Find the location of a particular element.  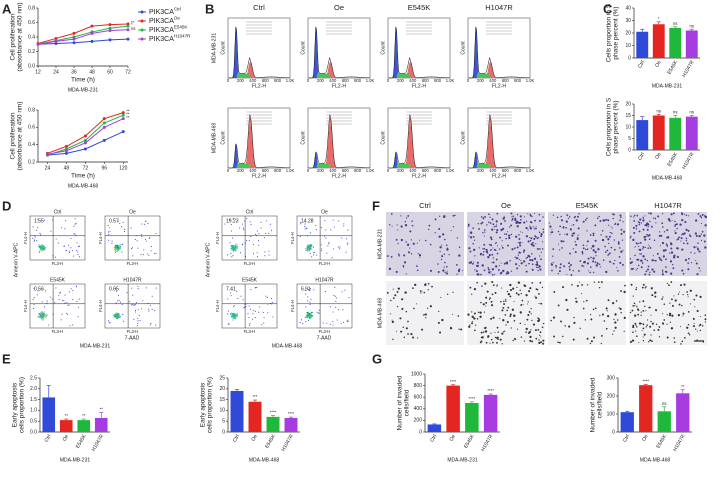

x-tick-label: E545K is located at coordinates (270, 441).